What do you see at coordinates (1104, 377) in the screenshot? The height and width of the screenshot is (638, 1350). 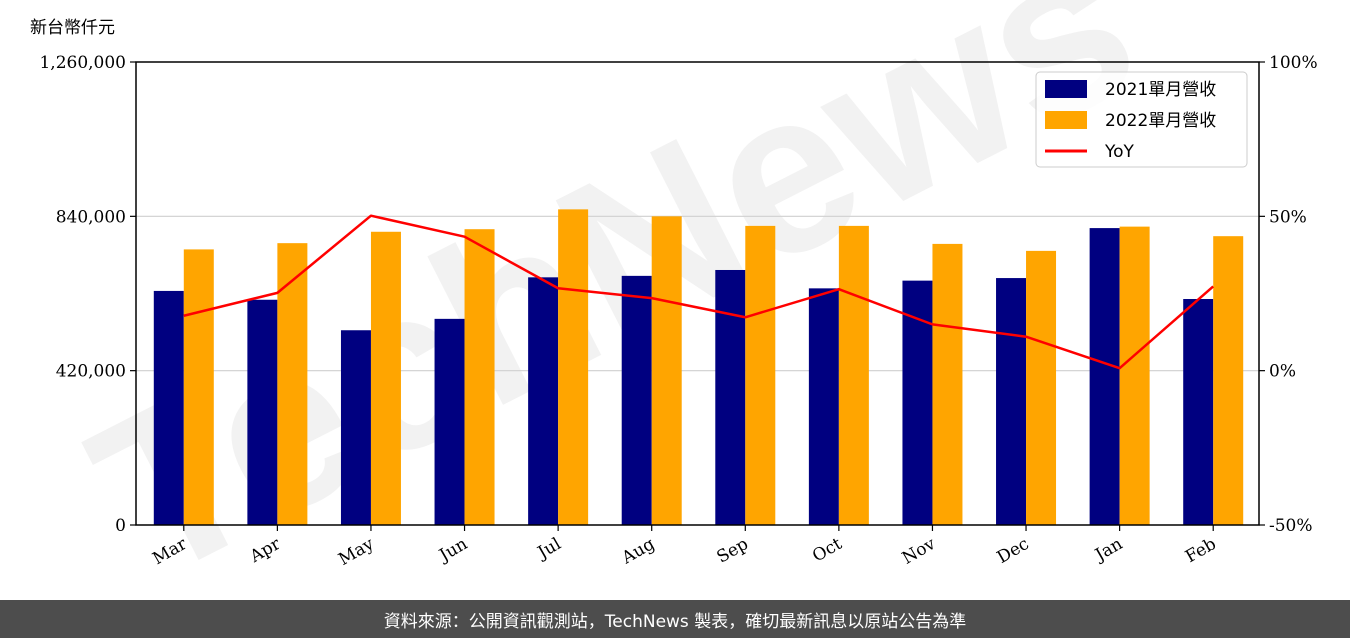 I see `bar-2021-jan` at bounding box center [1104, 377].